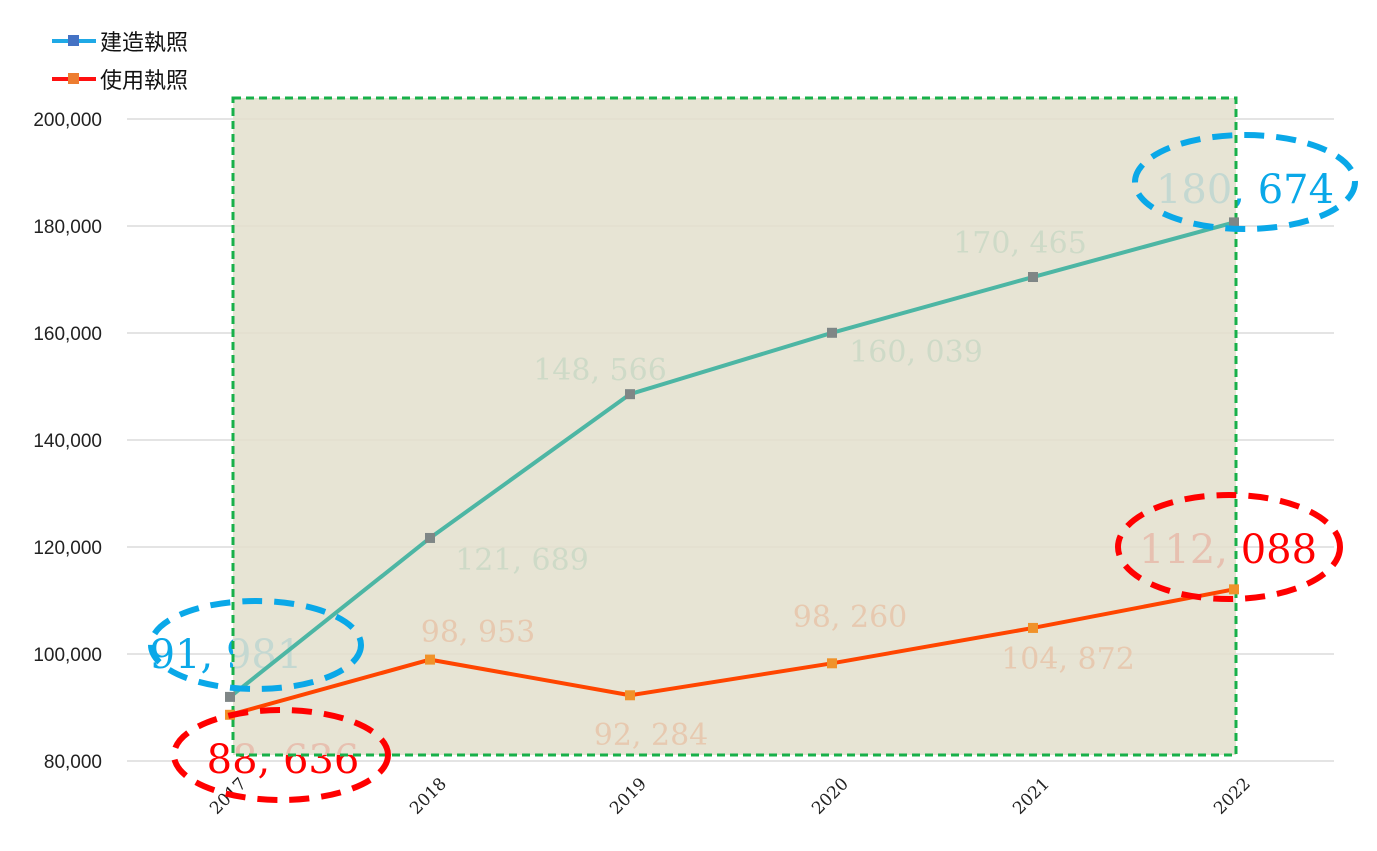 This screenshot has width=1377, height=851. Describe the element at coordinates (1031, 796) in the screenshot. I see `x-tick-label: 2021` at that location.